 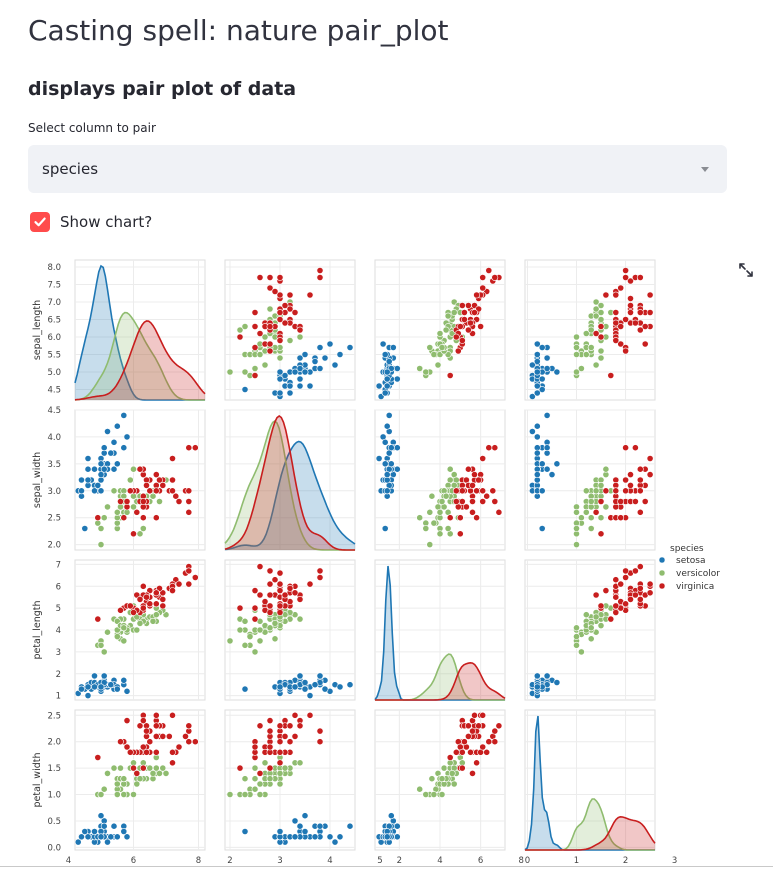 I want to click on y-tick-label: 4.5, so click(x=54, y=411).